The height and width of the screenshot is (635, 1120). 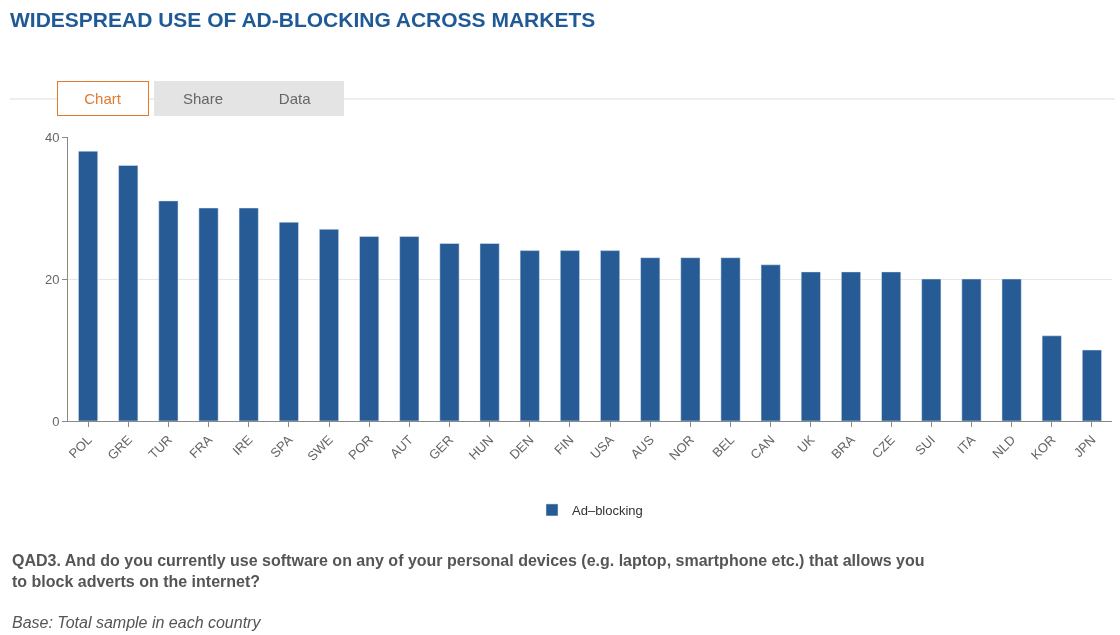 I want to click on text: Base: Total sample in each country, so click(x=137, y=622).